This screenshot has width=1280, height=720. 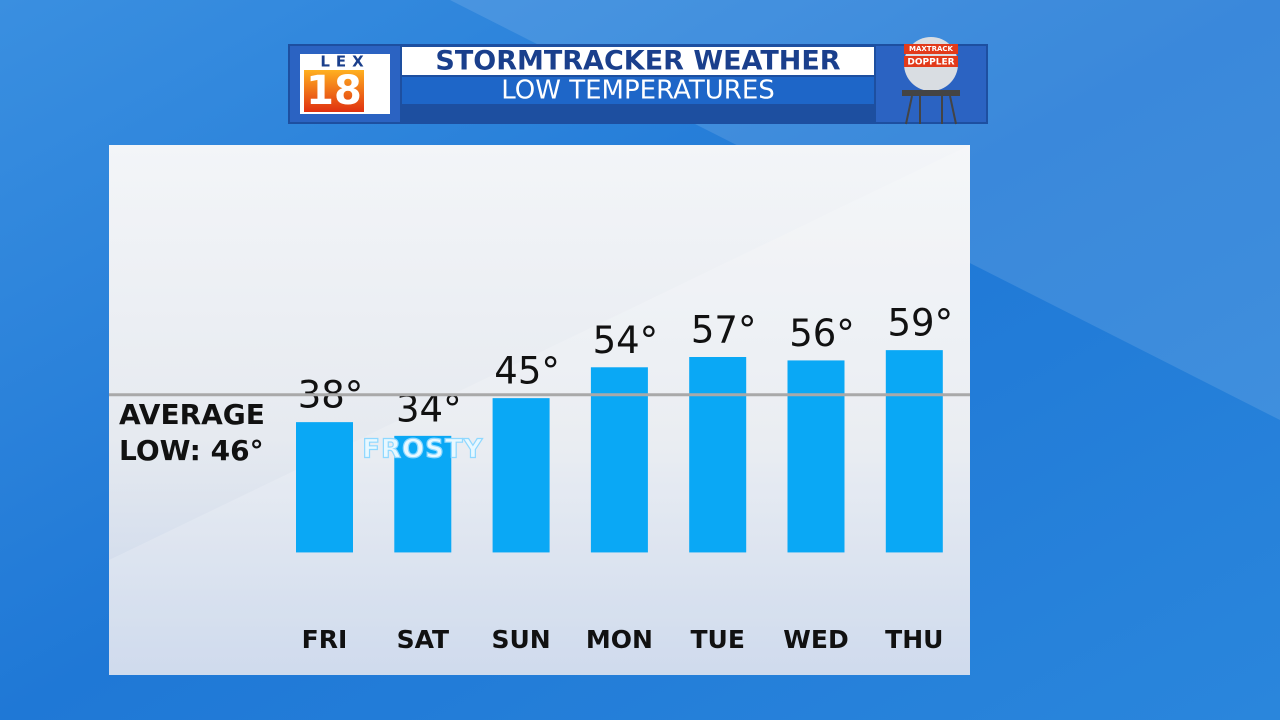 I want to click on header-subtitle: LOW TEMPERATURES, so click(x=638, y=91).